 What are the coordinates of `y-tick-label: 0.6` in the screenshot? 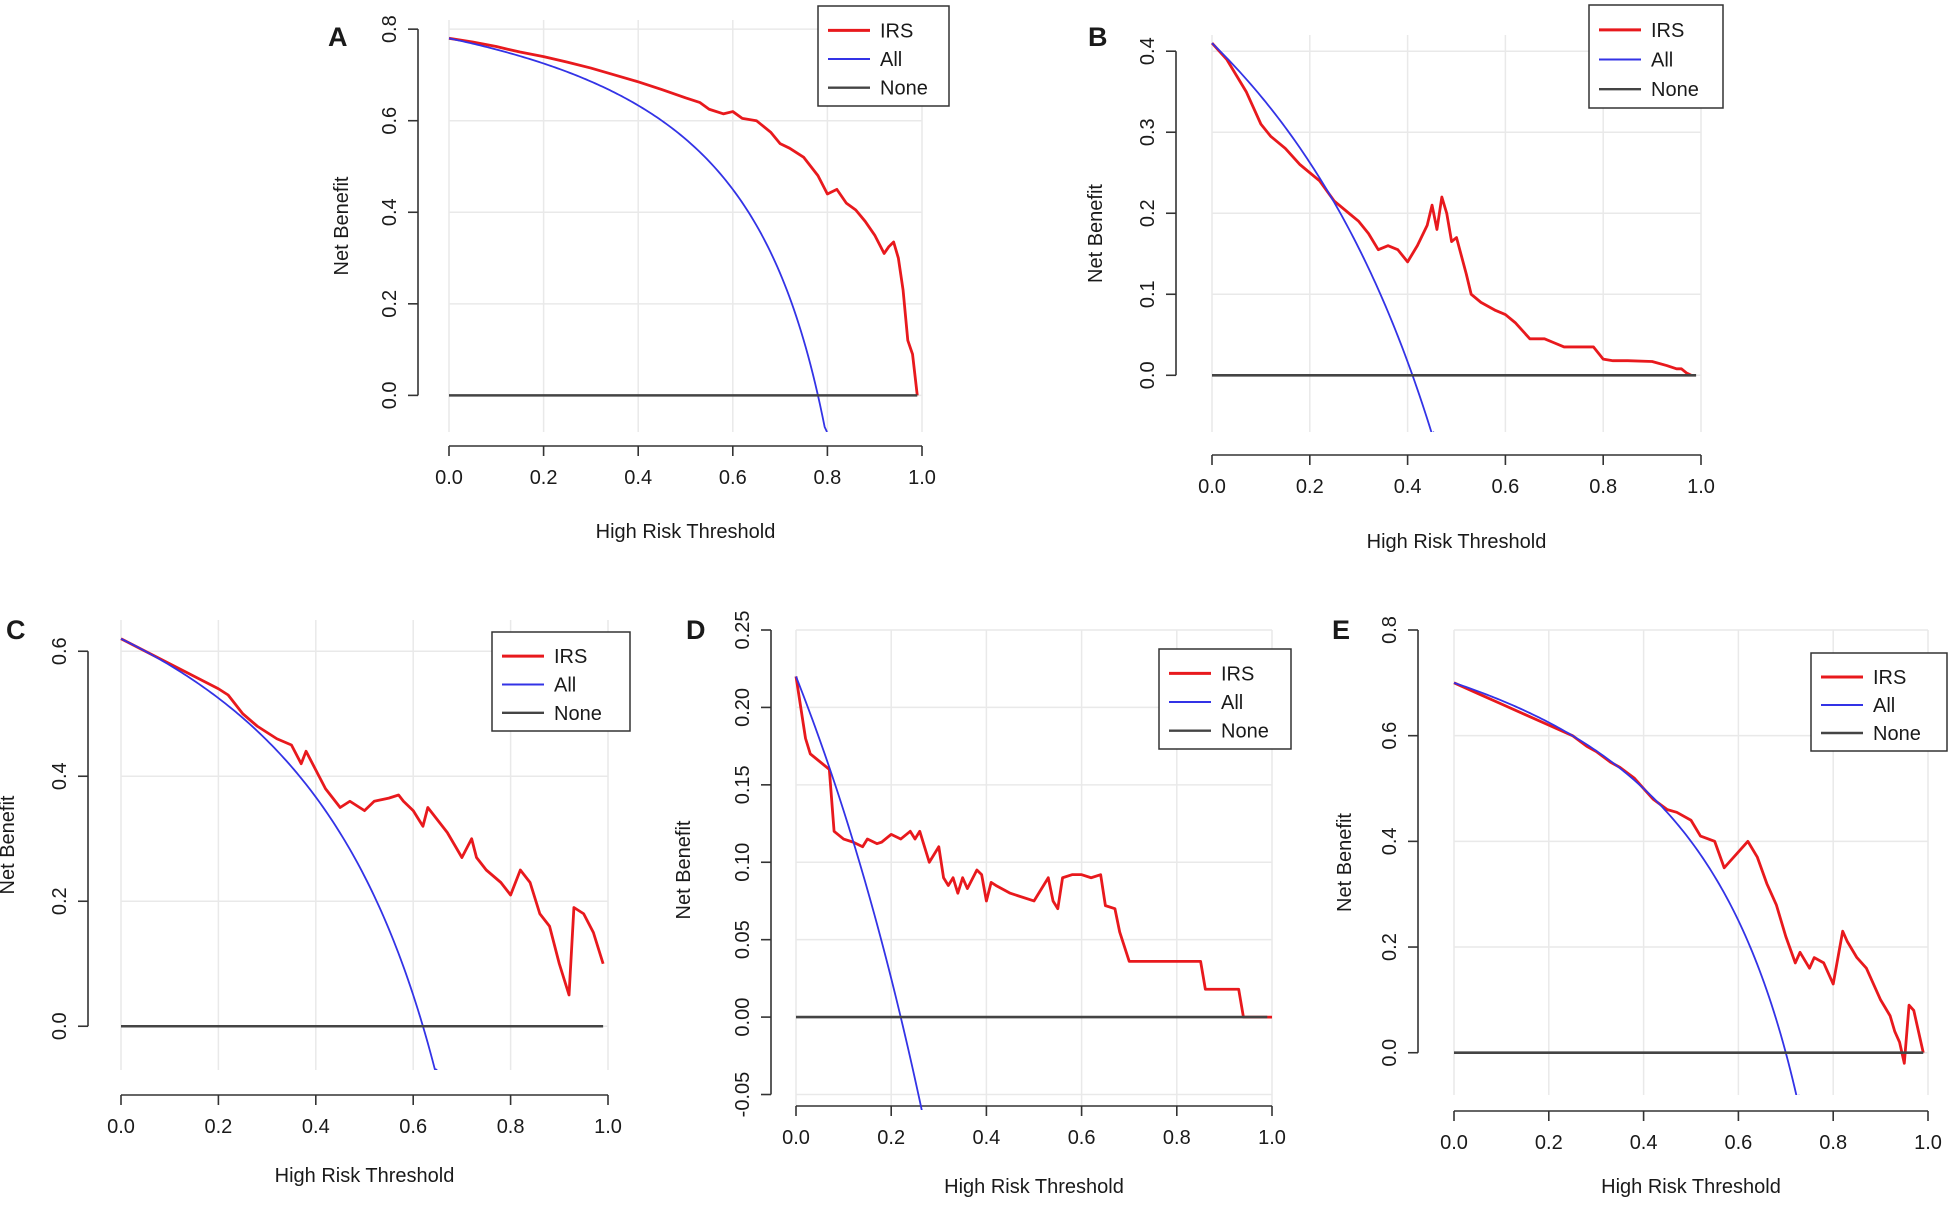 It's located at (60, 651).